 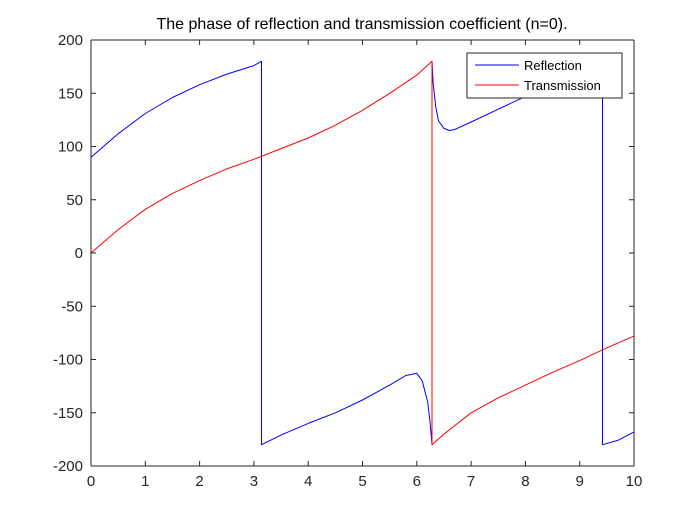 I want to click on y-tick-label: 100, so click(x=70, y=147).